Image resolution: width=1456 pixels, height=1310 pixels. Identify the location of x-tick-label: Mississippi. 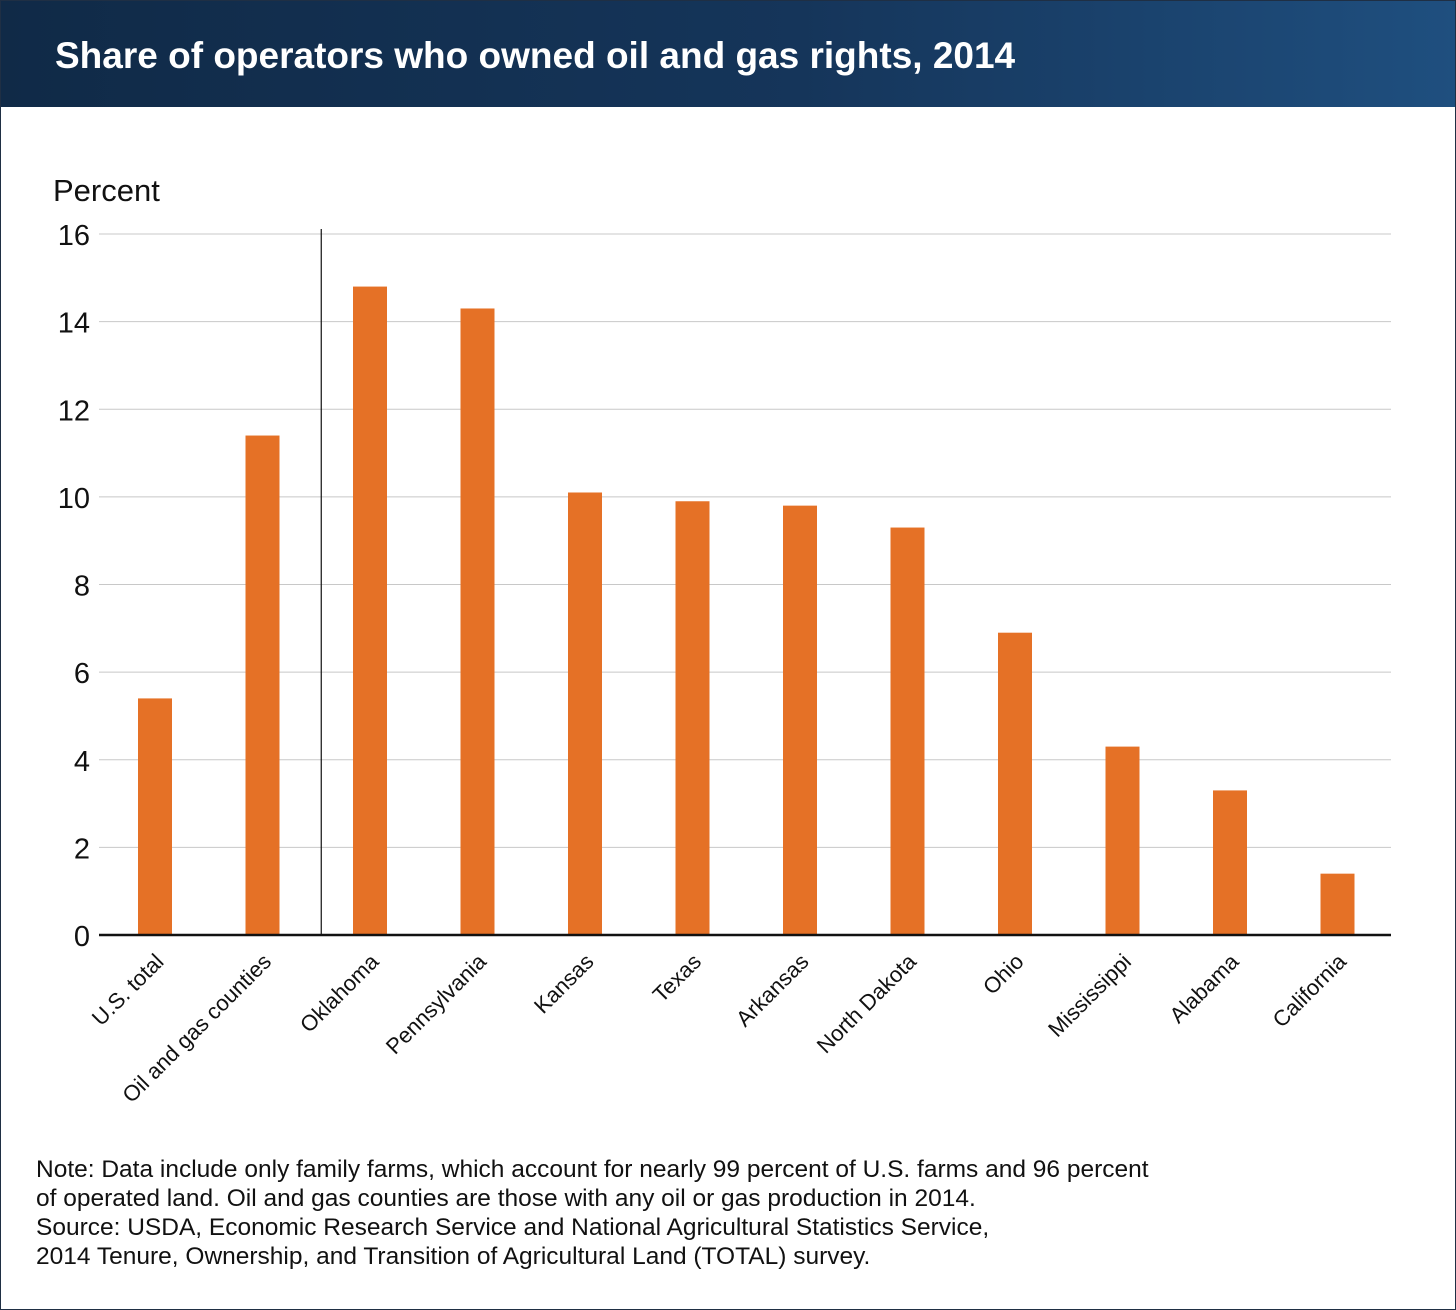
(1089, 995).